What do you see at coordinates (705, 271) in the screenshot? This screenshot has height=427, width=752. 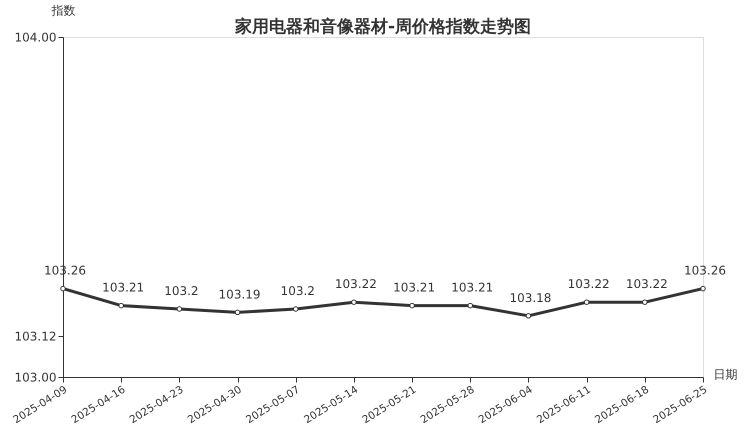 I see `data-label: 103.26` at bounding box center [705, 271].